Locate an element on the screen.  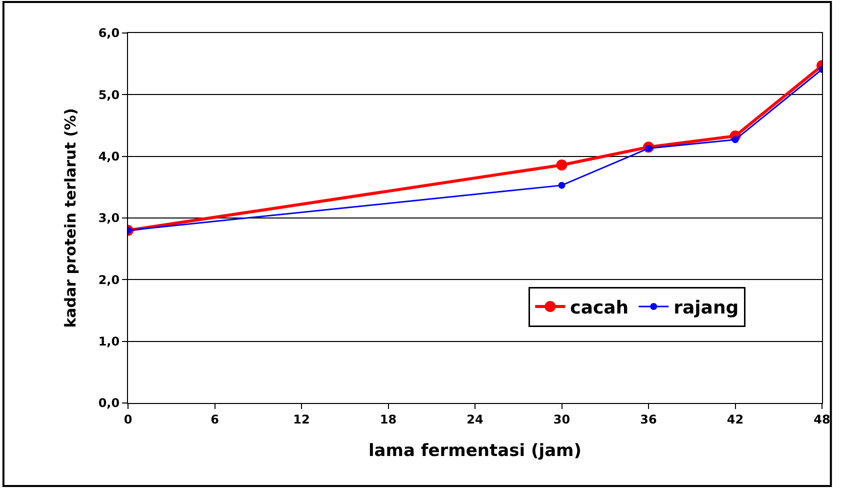
x-tick-label: 18 is located at coordinates (388, 419).